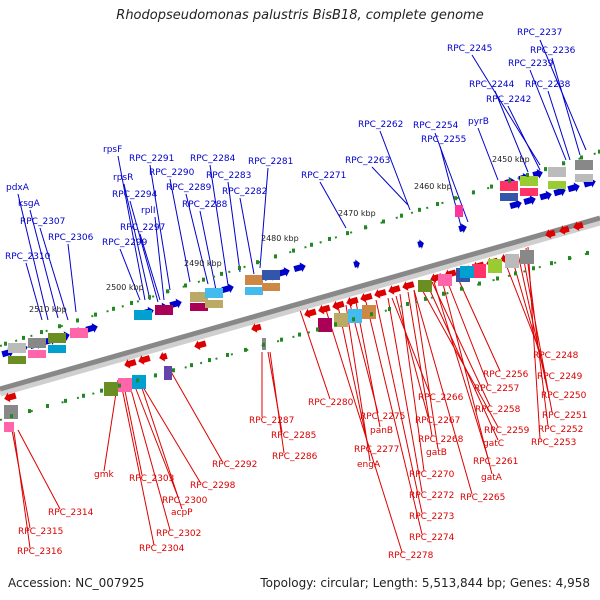 The width and height of the screenshot is (600, 600). What do you see at coordinates (553, 51) in the screenshot?
I see `gene-label: RPC_2236` at bounding box center [553, 51].